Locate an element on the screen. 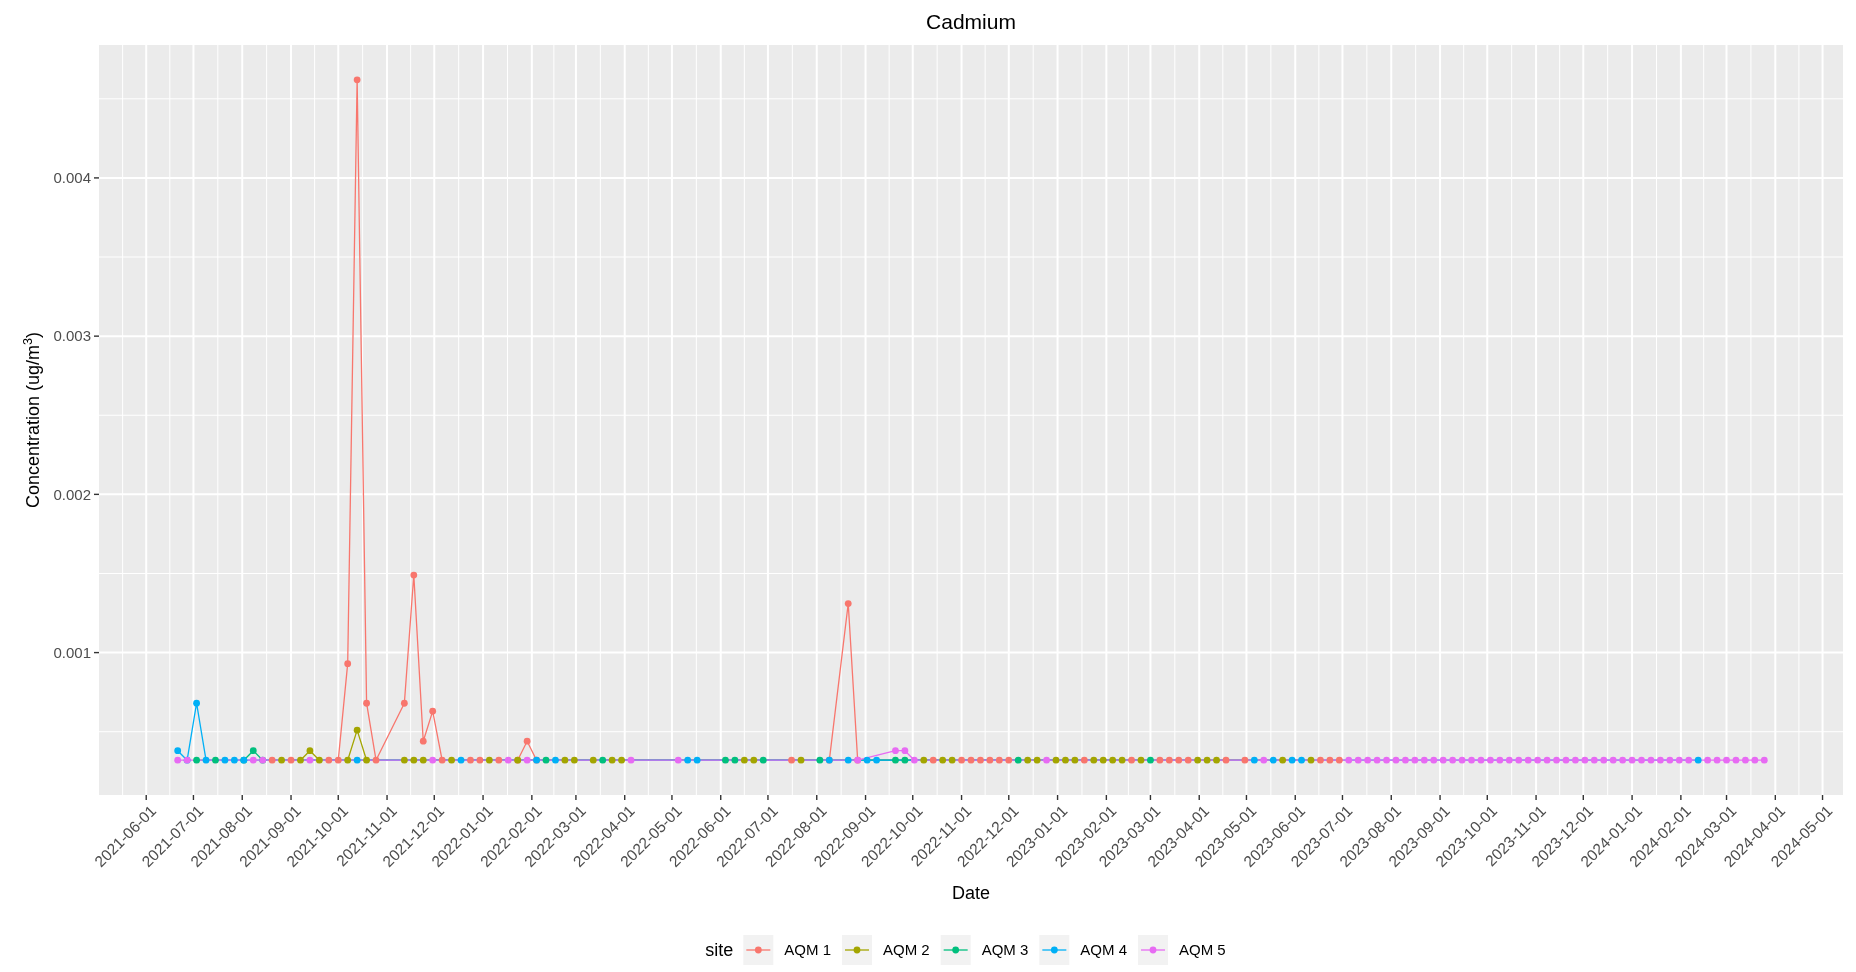  y-tick-label: 0.002 is located at coordinates (72, 494).